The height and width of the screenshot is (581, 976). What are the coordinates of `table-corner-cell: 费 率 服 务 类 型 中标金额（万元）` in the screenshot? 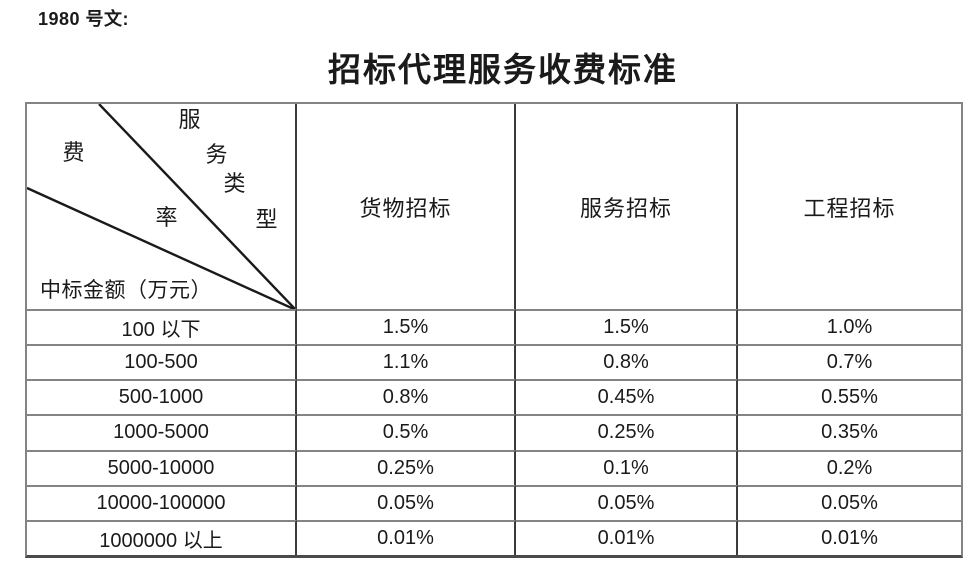 It's located at (162, 206).